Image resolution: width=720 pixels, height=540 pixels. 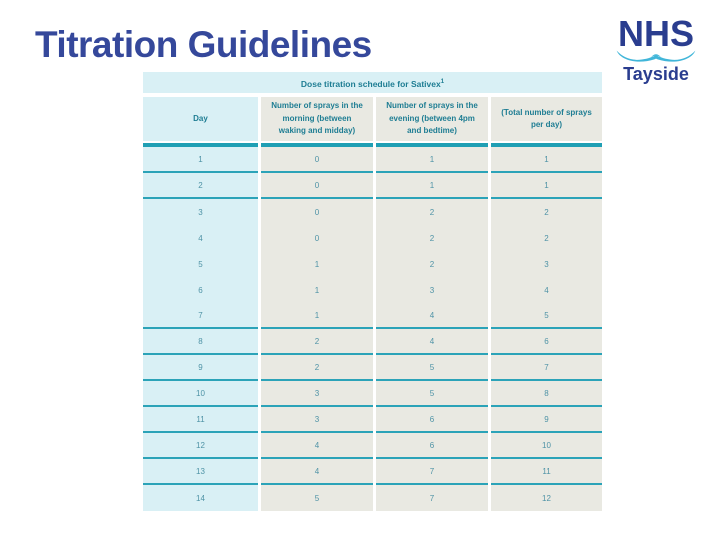 I want to click on table-row: 1 0 1 1, so click(x=372, y=160).